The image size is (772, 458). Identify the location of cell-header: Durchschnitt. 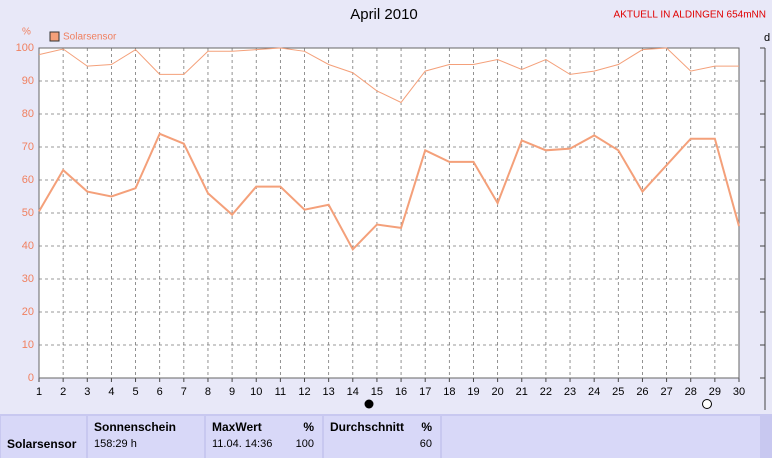
(367, 427).